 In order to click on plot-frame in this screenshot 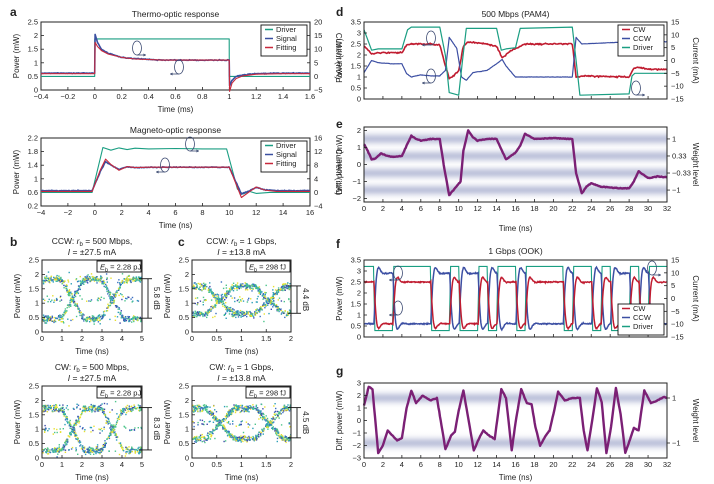, I will do `click(92, 422)`.